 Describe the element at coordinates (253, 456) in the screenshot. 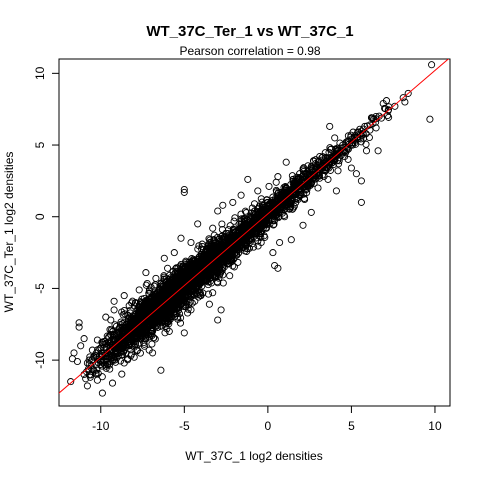

I see `x-axis-label: WT_37C_1 log2 densities` at that location.